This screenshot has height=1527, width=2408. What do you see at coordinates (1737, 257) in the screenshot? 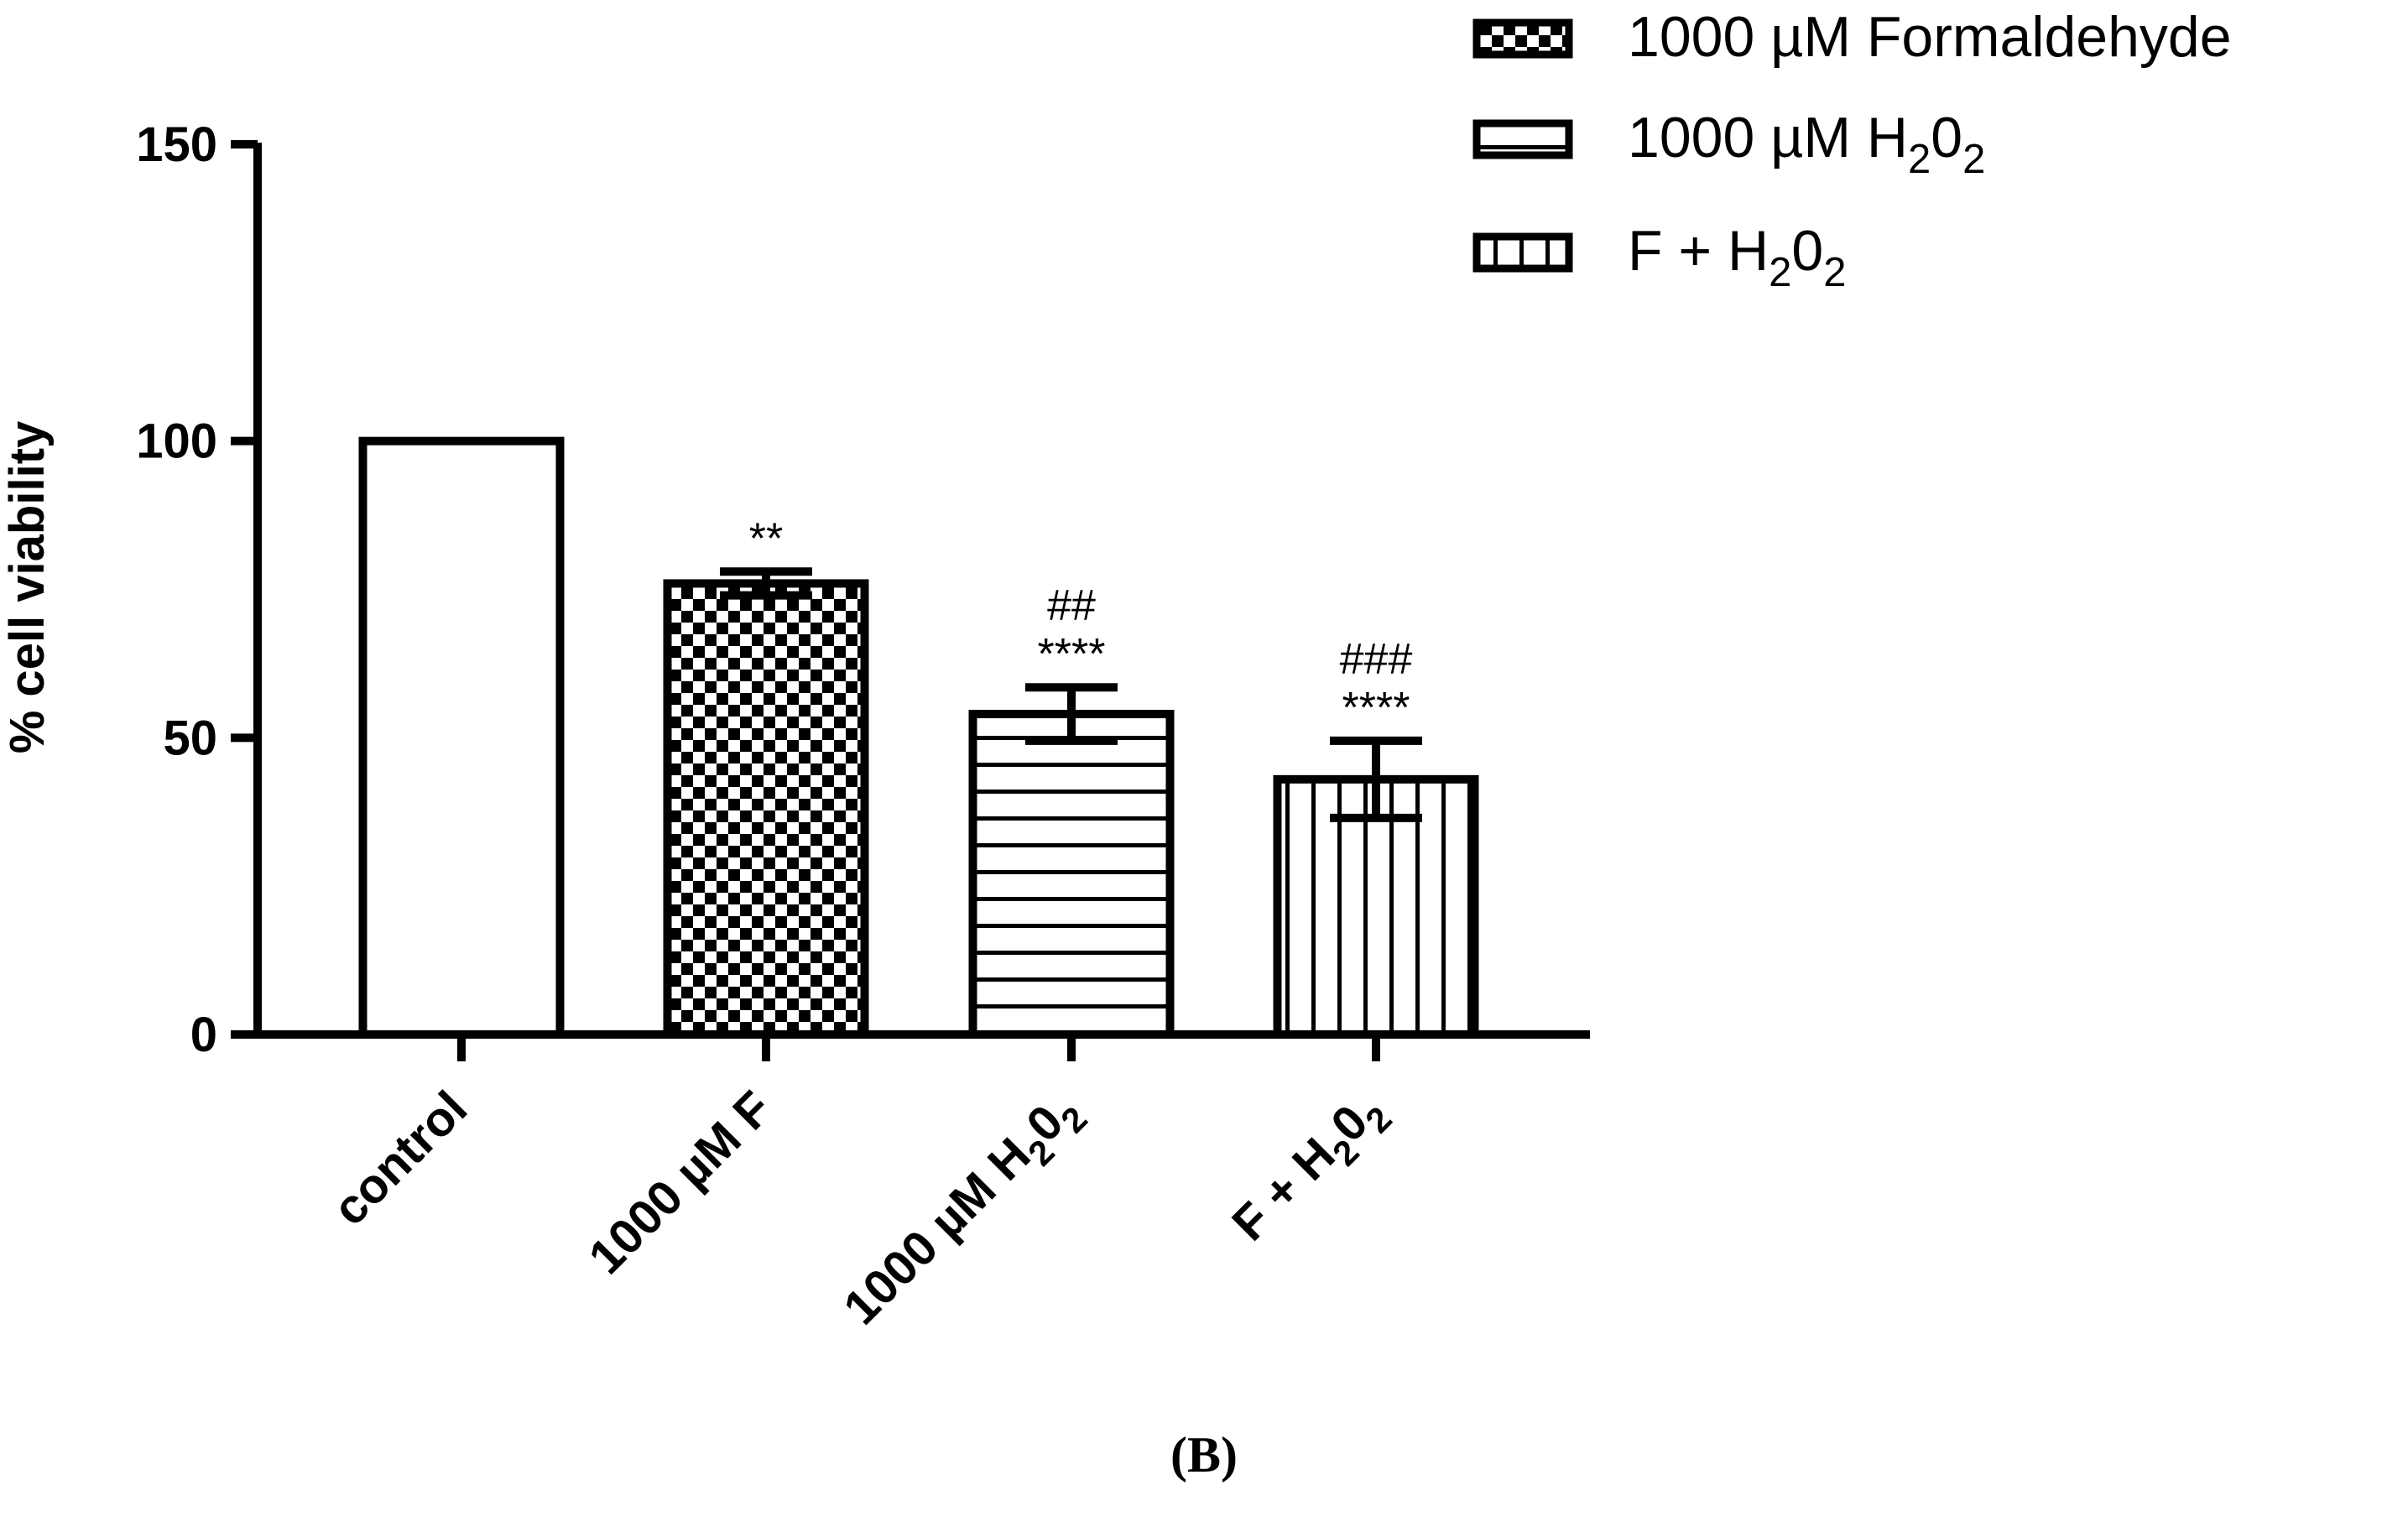
I see `legend-label: F + H202` at bounding box center [1737, 257].